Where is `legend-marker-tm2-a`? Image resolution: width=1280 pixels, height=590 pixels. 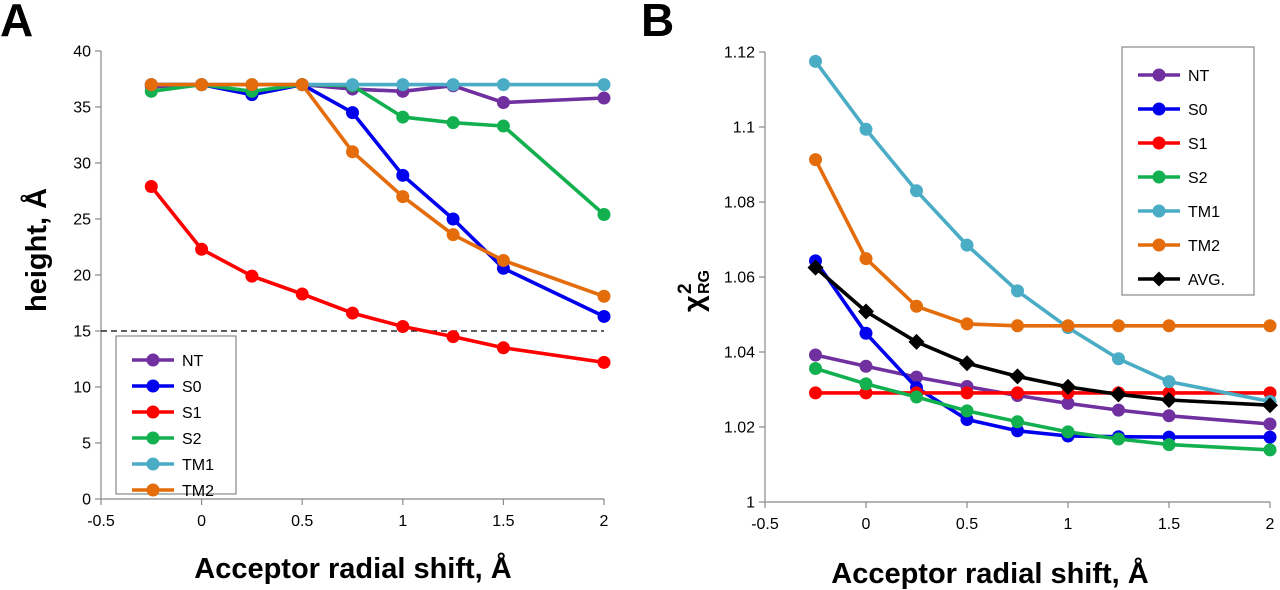
legend-marker-tm2-a is located at coordinates (153, 490).